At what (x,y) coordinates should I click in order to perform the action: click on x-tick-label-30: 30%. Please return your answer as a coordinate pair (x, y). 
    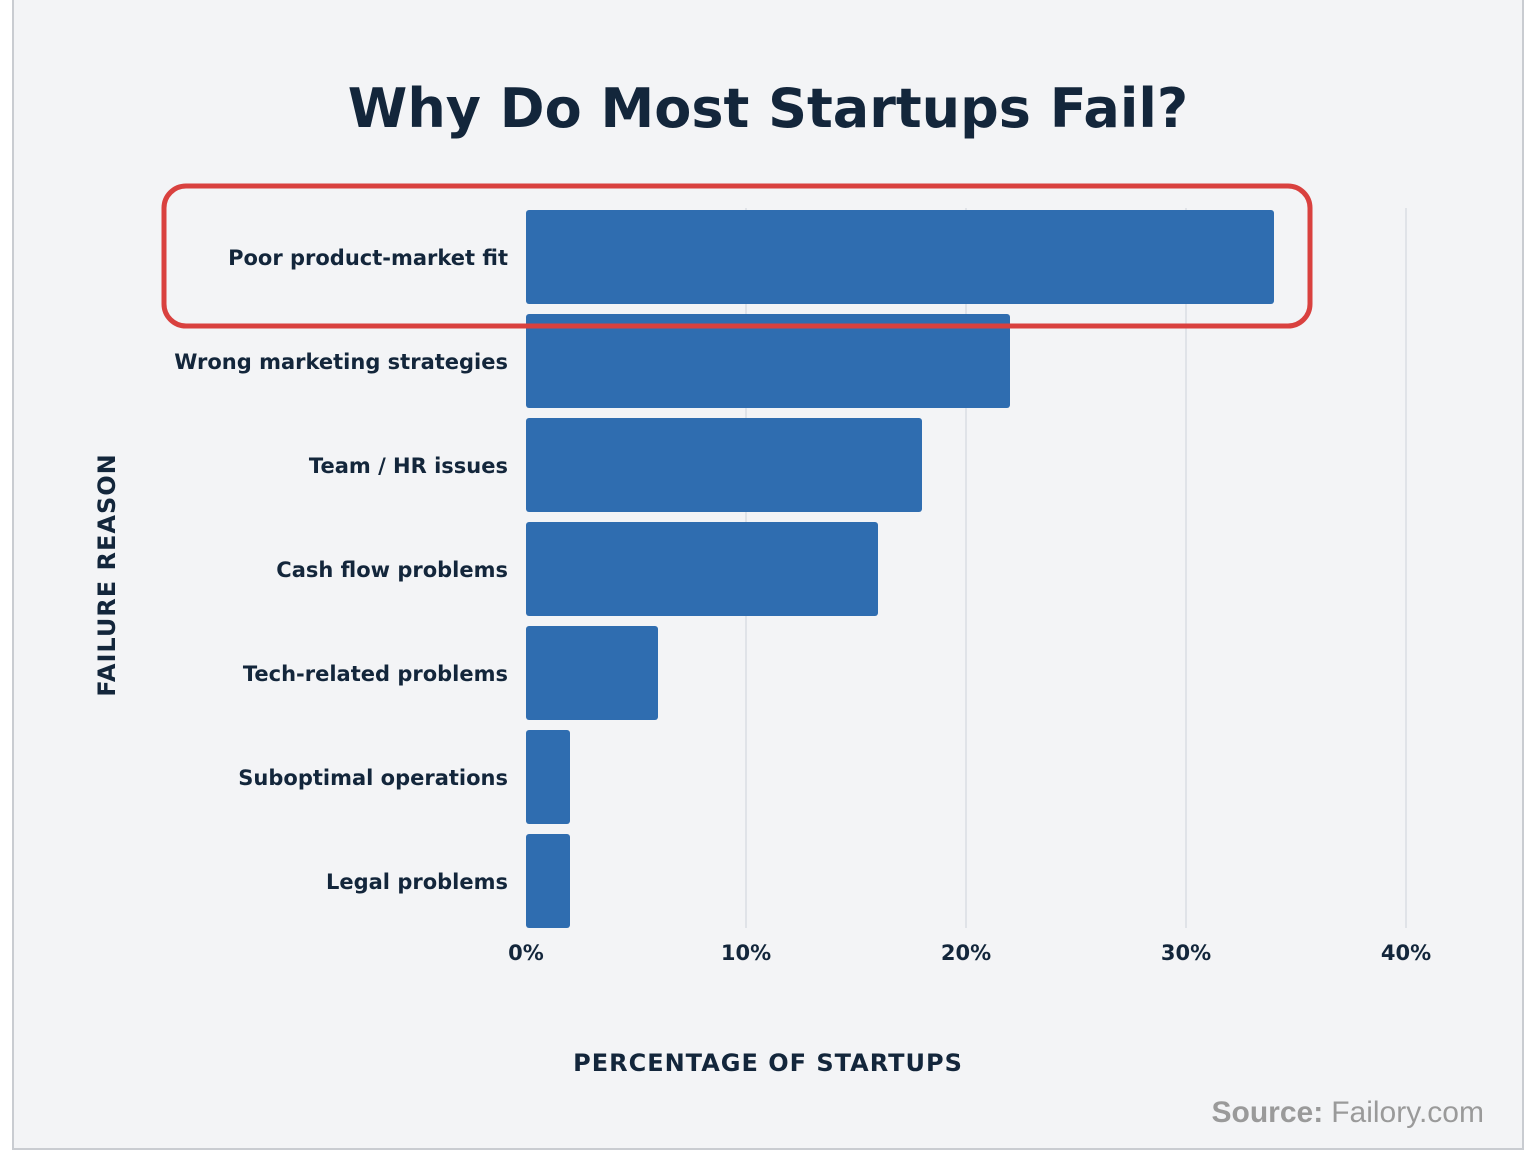
    Looking at the image, I should click on (1186, 953).